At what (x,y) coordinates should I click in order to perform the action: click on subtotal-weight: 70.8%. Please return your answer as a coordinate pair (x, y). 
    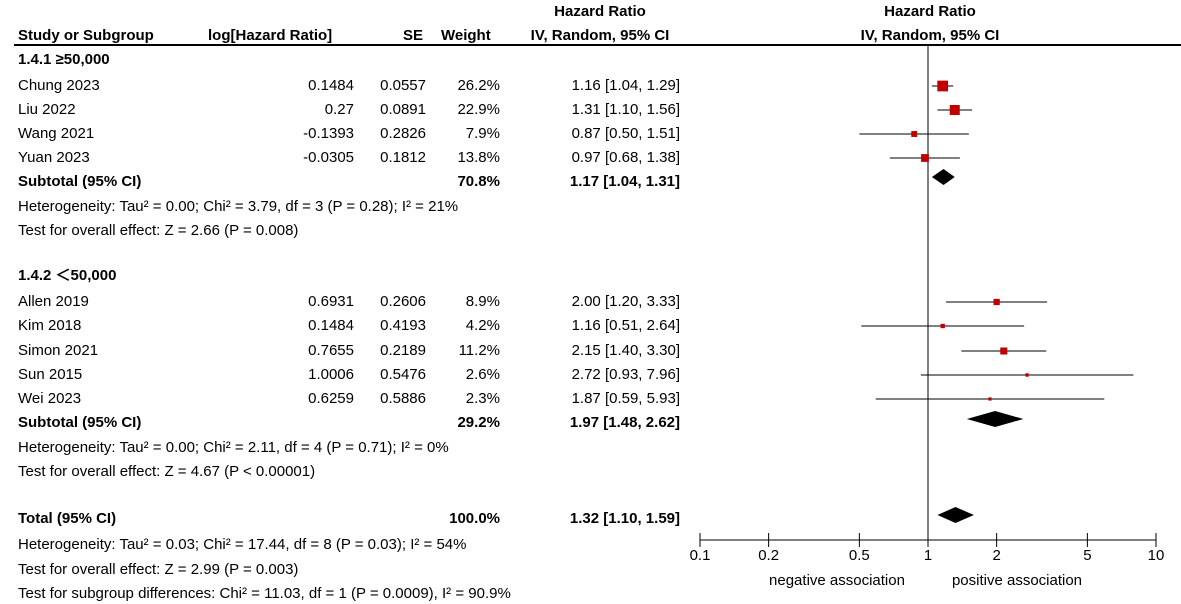
    Looking at the image, I should click on (478, 181).